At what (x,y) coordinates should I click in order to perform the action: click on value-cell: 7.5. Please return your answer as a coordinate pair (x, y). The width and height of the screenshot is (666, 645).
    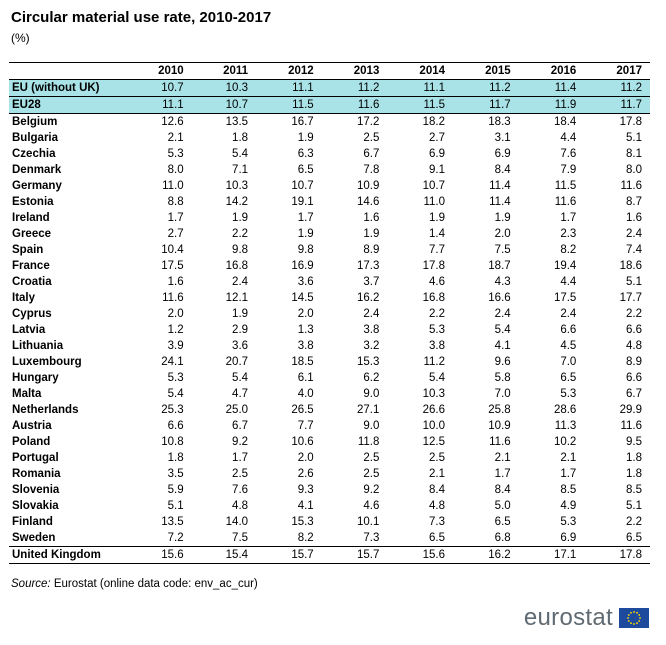
    Looking at the image, I should click on (502, 250).